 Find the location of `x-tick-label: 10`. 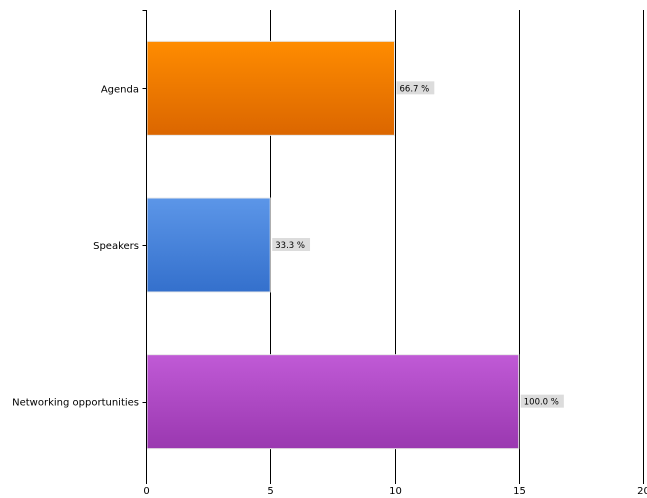

x-tick-label: 10 is located at coordinates (395, 491).